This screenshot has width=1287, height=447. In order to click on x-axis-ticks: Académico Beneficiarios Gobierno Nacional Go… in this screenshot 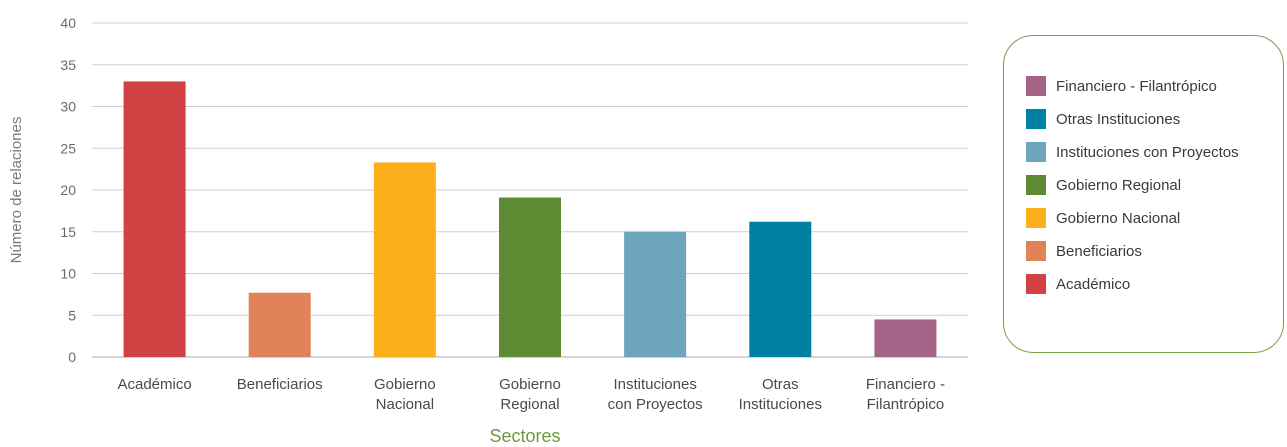, I will do `click(531, 394)`.